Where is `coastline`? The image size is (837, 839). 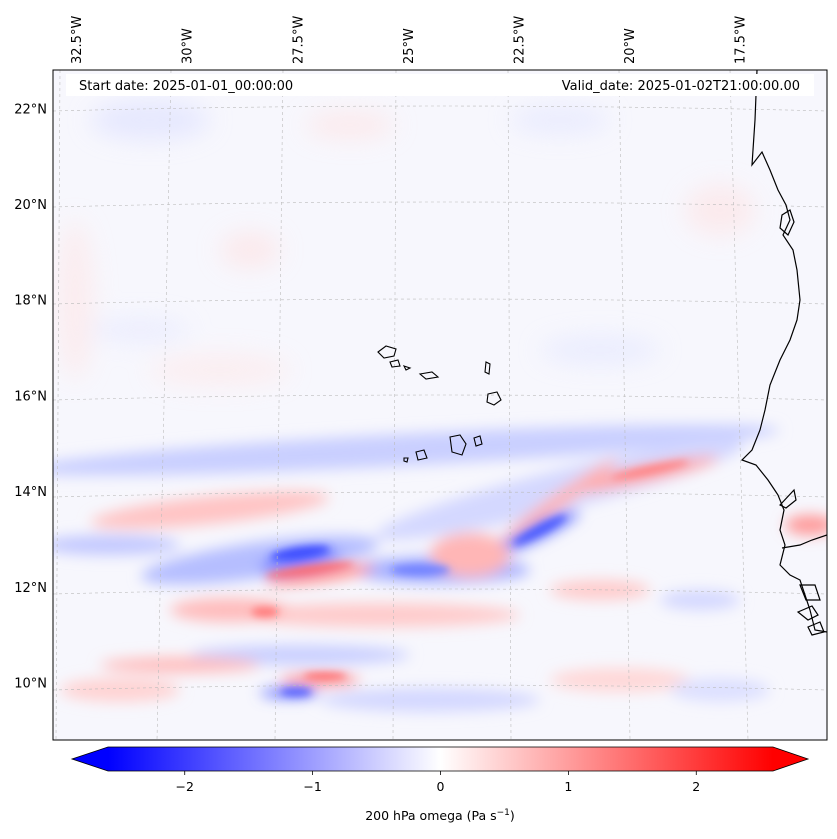 coastline is located at coordinates (783, 353).